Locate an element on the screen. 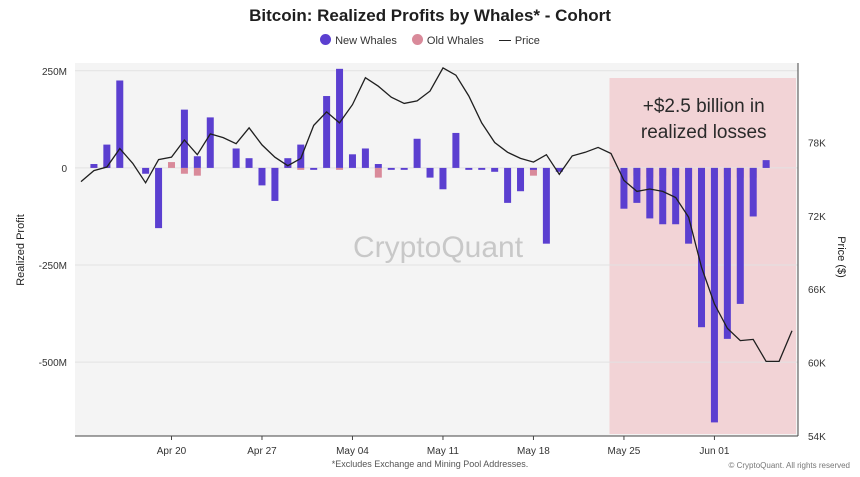 This screenshot has height=477, width=860. y-tick-label: -250M is located at coordinates (53, 266).